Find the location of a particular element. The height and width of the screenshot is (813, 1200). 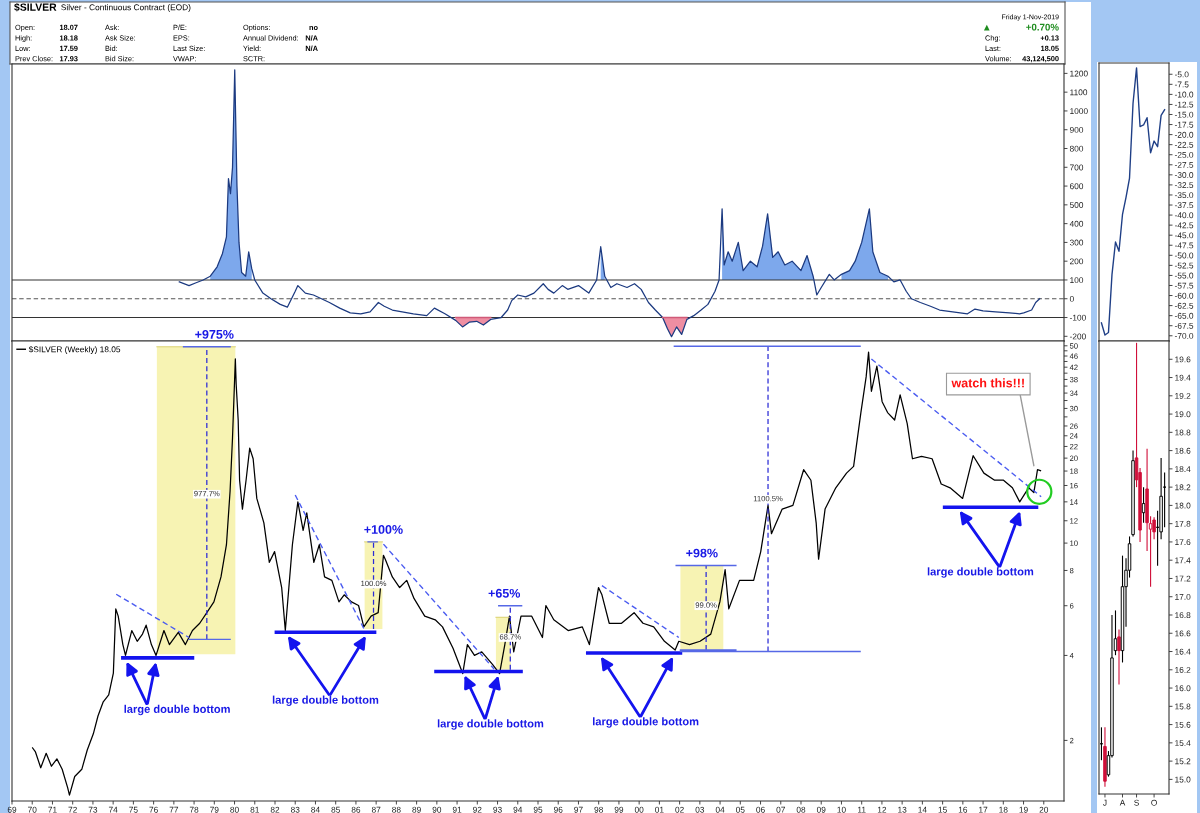

y-tick-label: -37.5 is located at coordinates (1184, 205).